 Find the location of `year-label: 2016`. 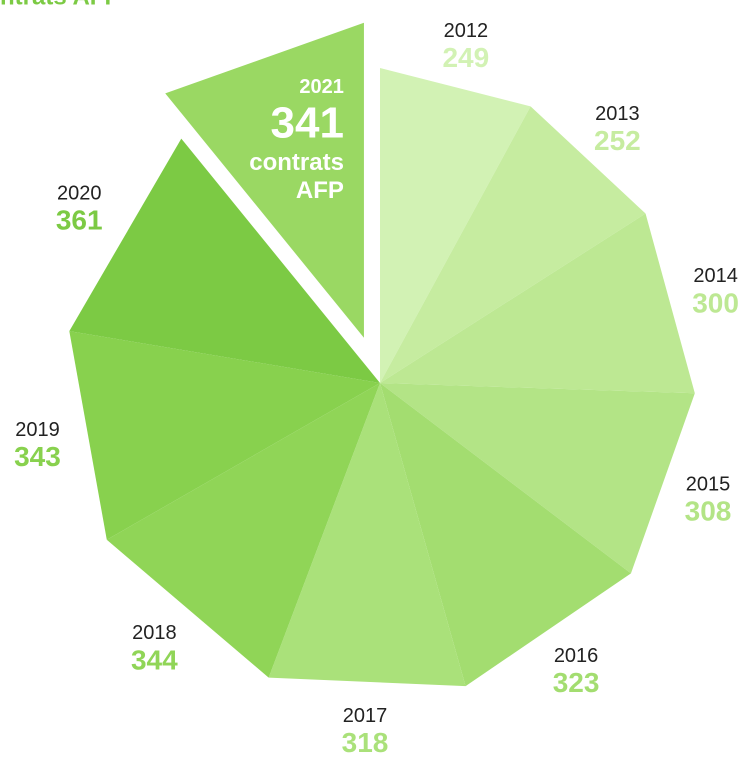

year-label: 2016 is located at coordinates (576, 656).